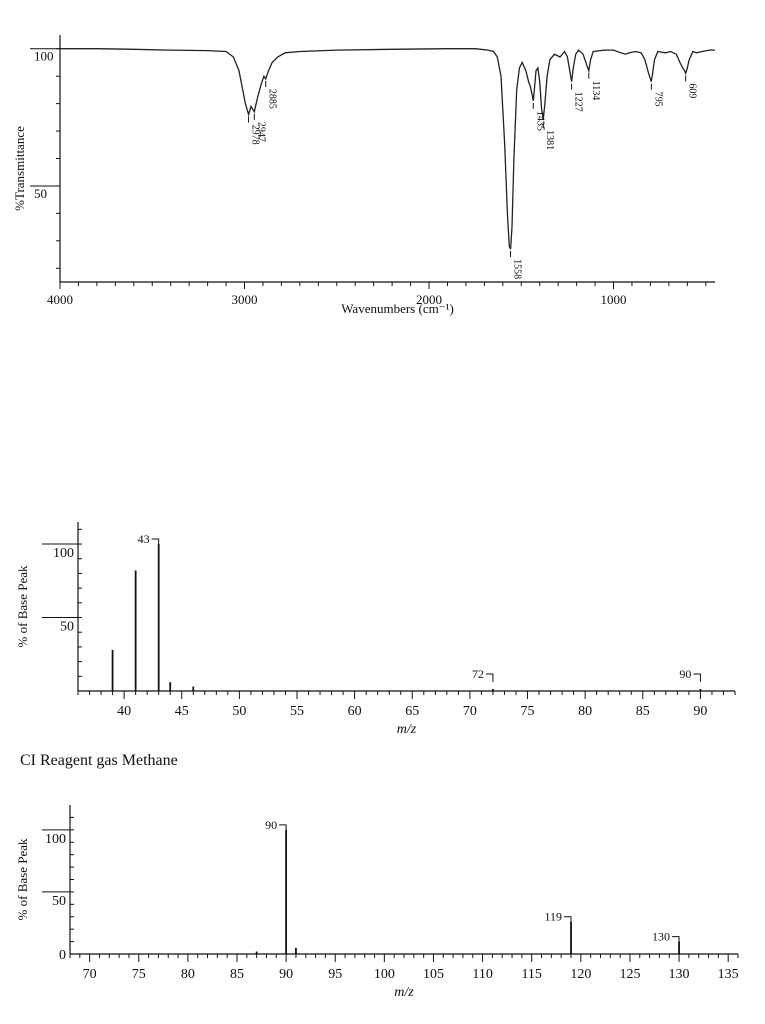 The image size is (765, 1024). I want to click on ei-x-tick-label: 65, so click(412, 711).